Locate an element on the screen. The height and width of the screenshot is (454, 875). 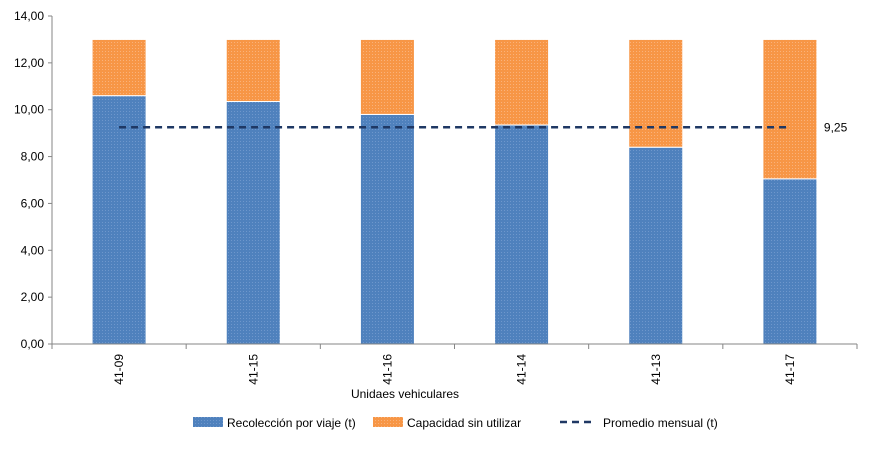
y-tick-label: 8,00 is located at coordinates (33, 157).